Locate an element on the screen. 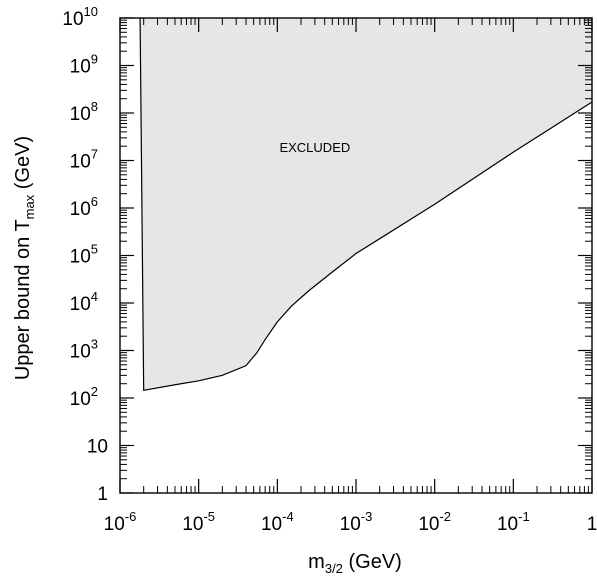  x-tick-label: 1 is located at coordinates (592, 524).